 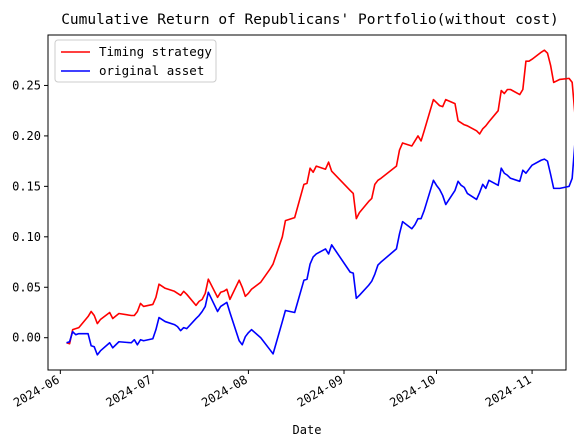 I want to click on y-tick-label: 0.15, so click(x=26, y=186).